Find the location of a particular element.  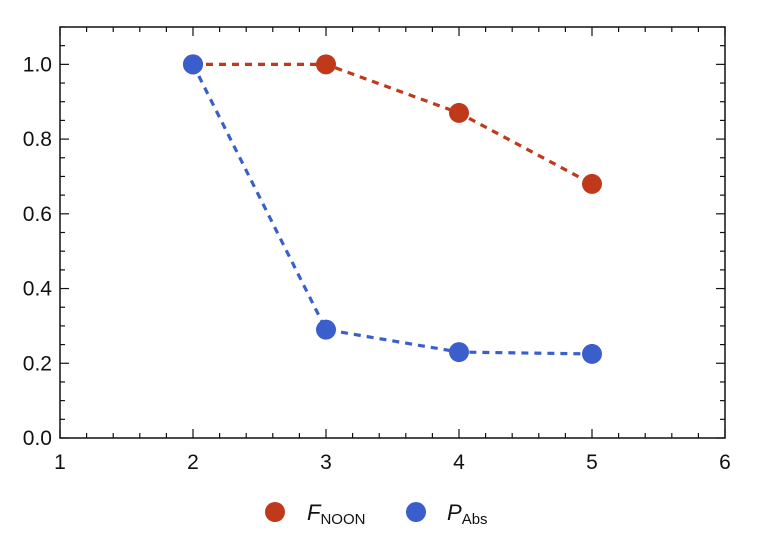

y-tick-label: 0.0 is located at coordinates (37, 438).